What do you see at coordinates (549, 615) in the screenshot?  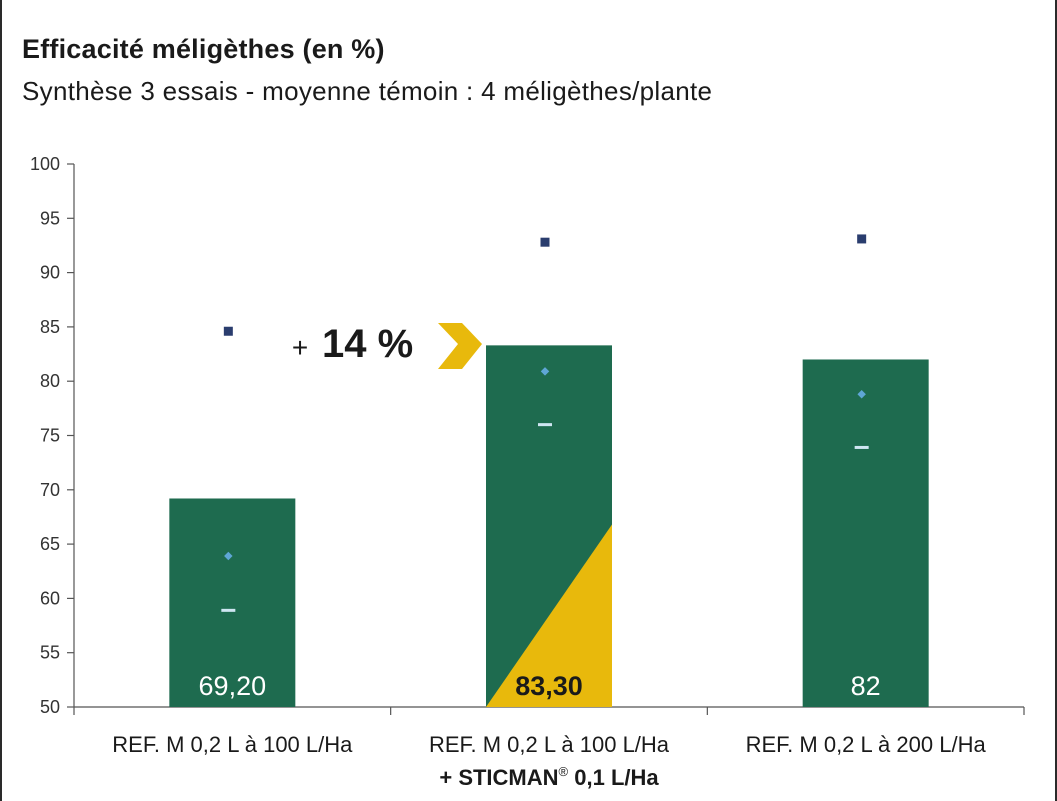 I see `bar-highlight-triangle` at bounding box center [549, 615].